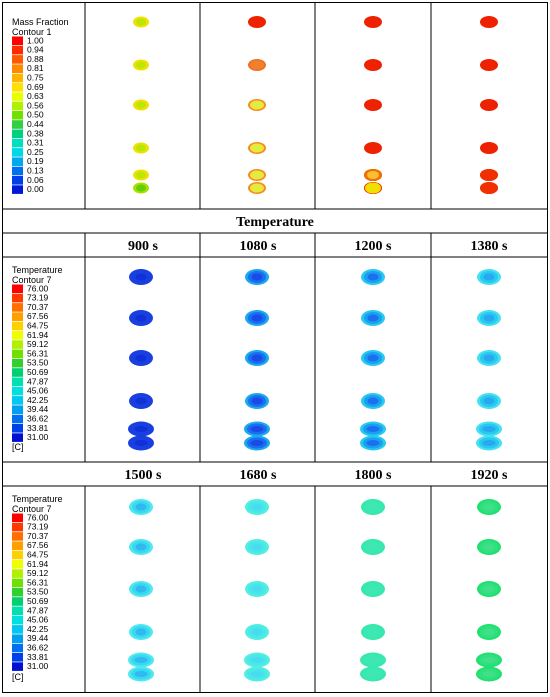 This screenshot has height=697, width=550. What do you see at coordinates (35, 143) in the screenshot?
I see `legend-tick-label: 0.31` at bounding box center [35, 143].